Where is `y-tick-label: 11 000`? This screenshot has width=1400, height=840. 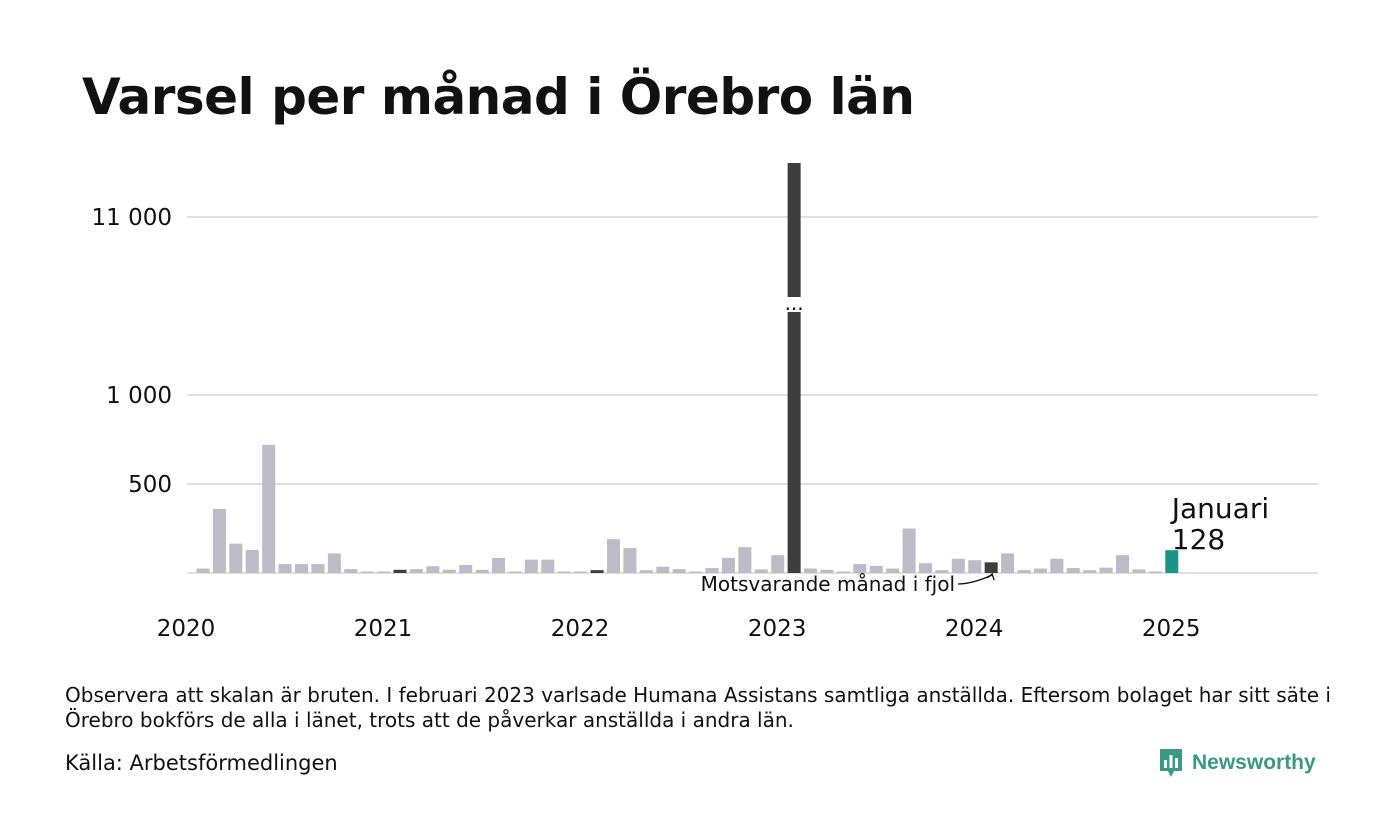 y-tick-label: 11 000 is located at coordinates (132, 218).